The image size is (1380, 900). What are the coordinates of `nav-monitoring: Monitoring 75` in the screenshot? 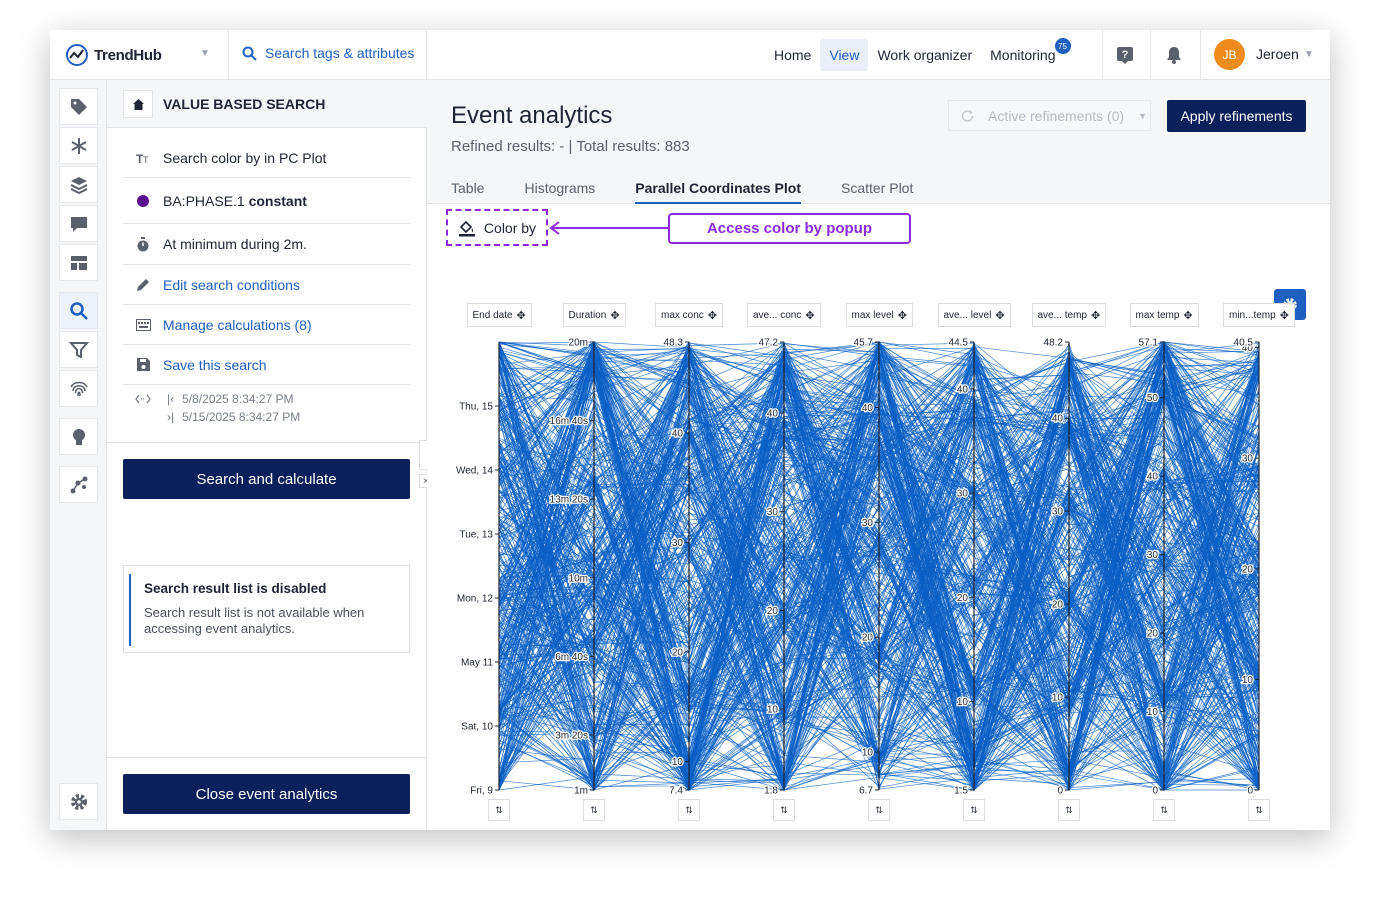 It's located at (1026, 54).